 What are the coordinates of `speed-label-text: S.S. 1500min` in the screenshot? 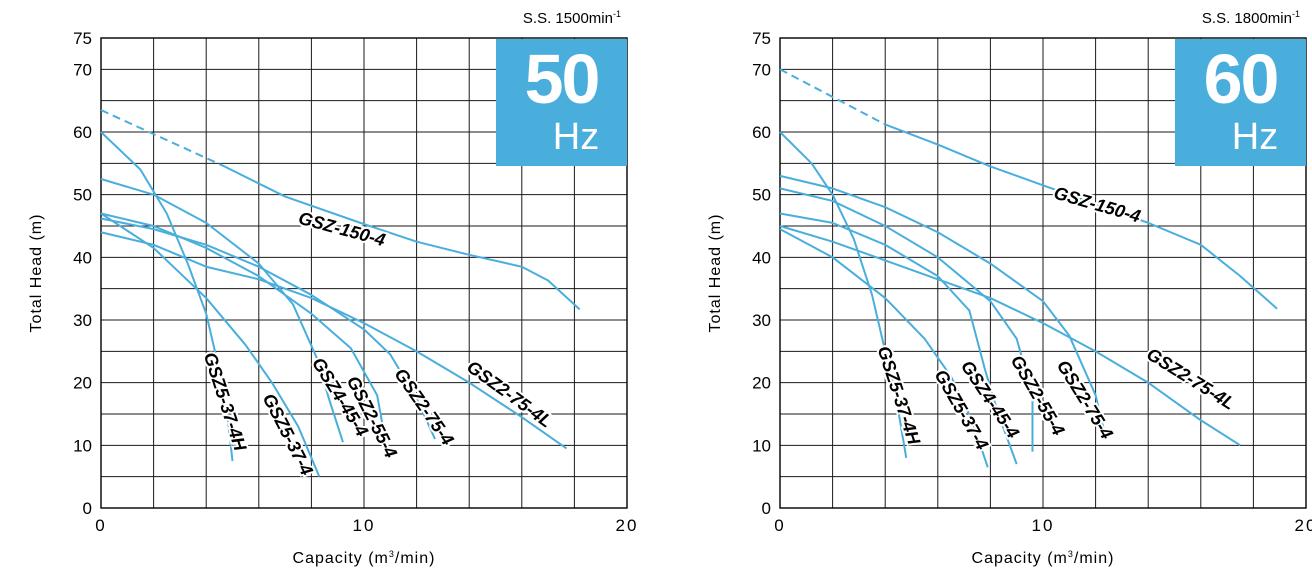 It's located at (568, 18).